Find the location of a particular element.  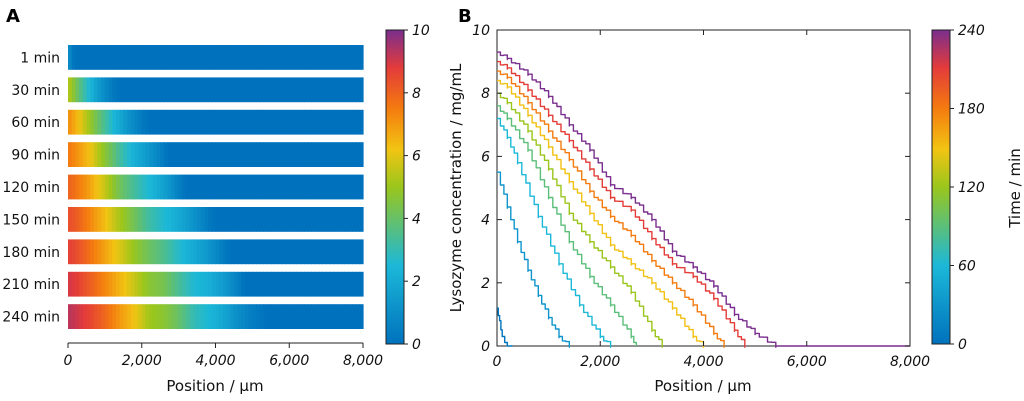

heatmap-x-axis-title: Position / μm is located at coordinates (214, 386).